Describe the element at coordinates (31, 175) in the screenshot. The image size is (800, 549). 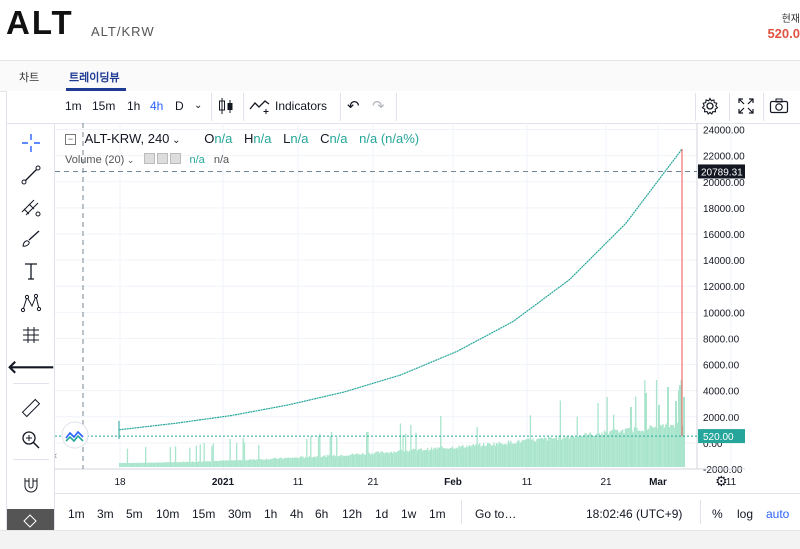
I see `trend-line-icon` at that location.